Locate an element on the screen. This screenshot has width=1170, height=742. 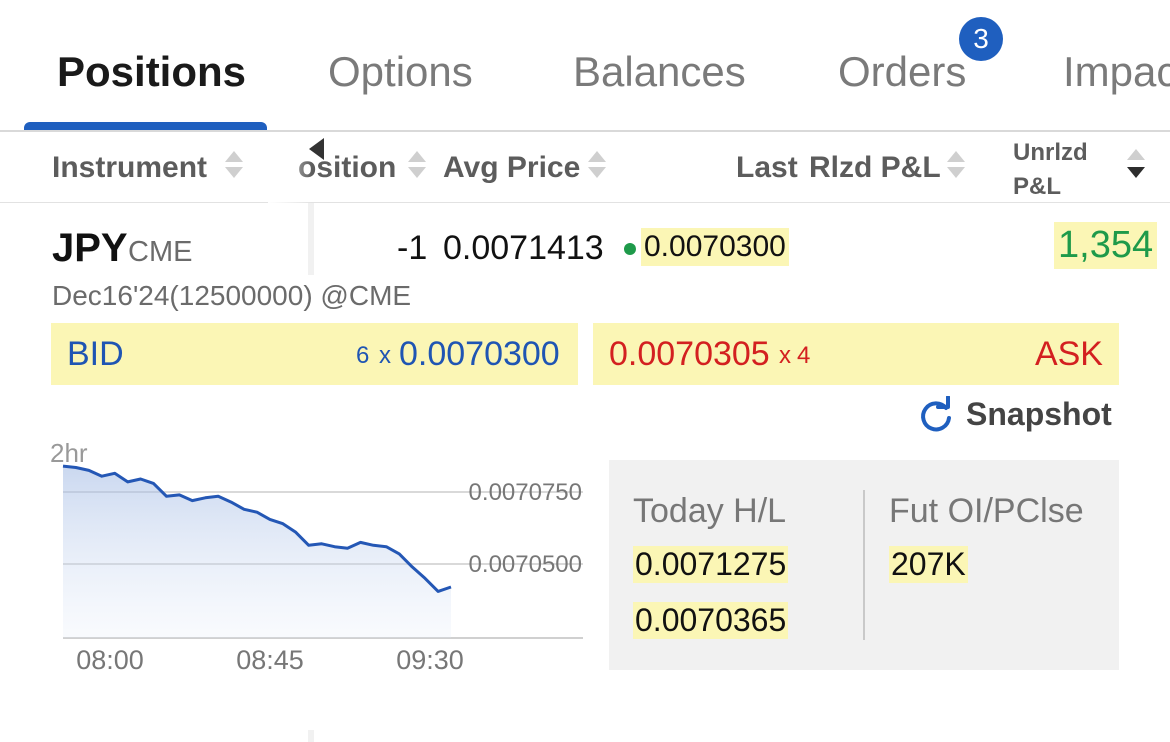
price-area is located at coordinates (257, 552).